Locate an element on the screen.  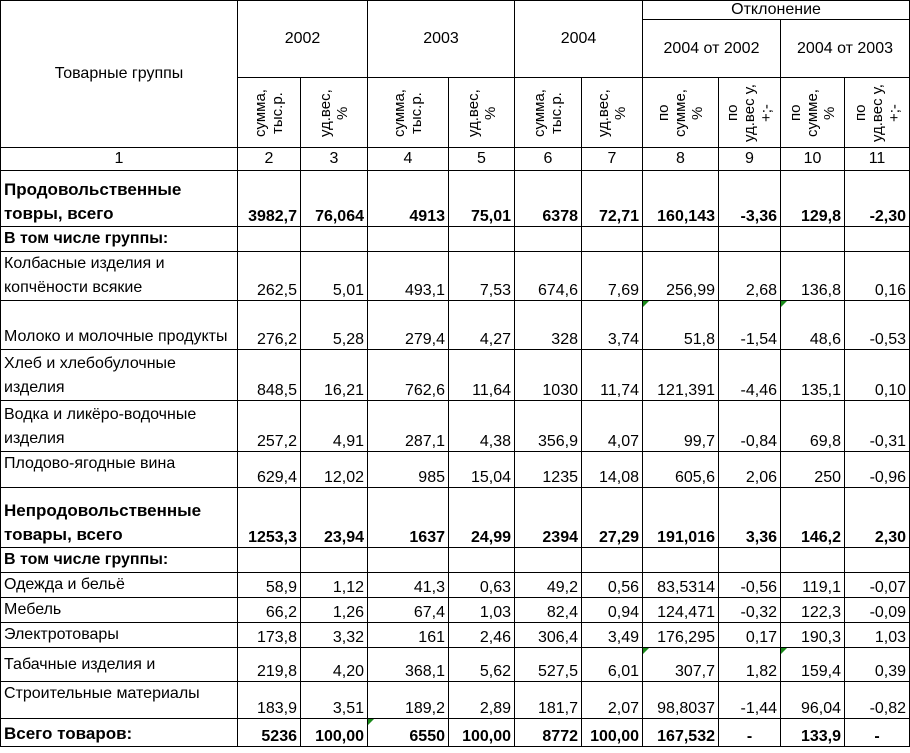
cell: 69,8 is located at coordinates (812, 426).